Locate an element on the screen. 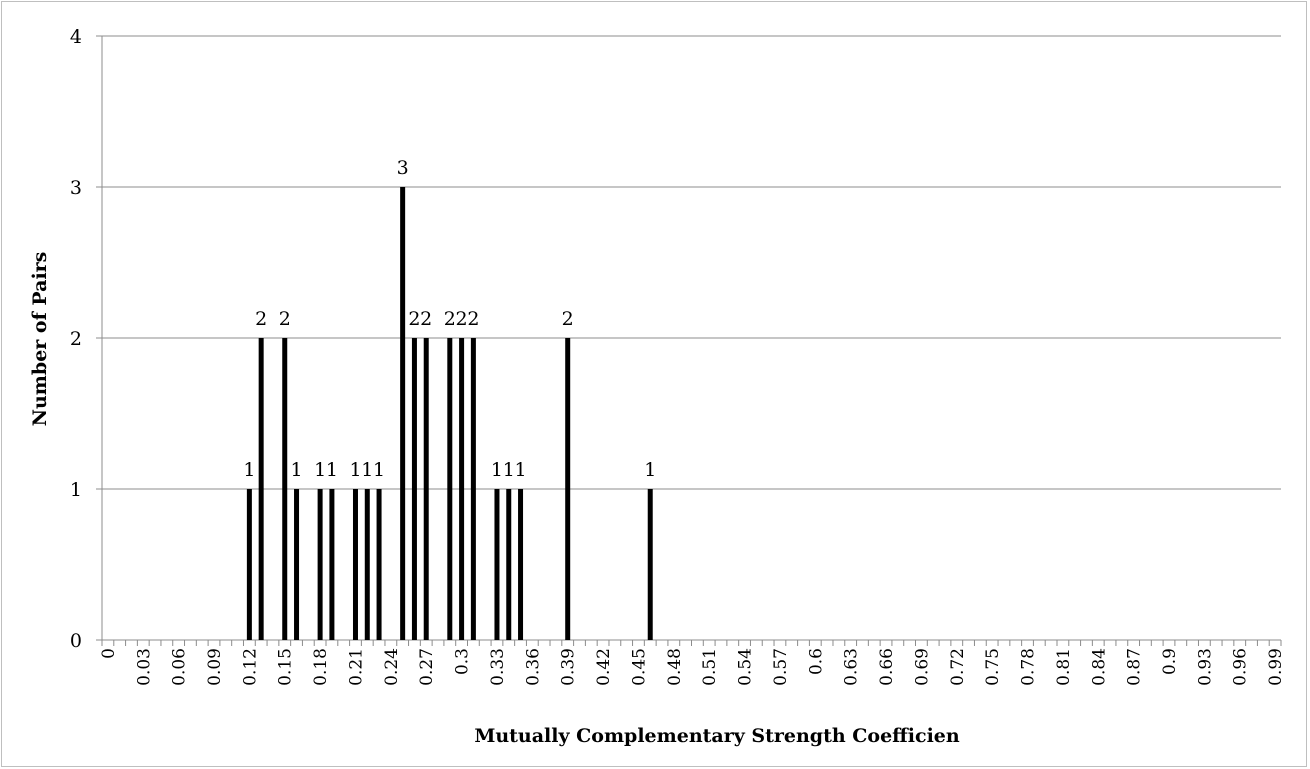 Image resolution: width=1310 pixels, height=769 pixels. x-tick-label: 0.39 is located at coordinates (569, 667).